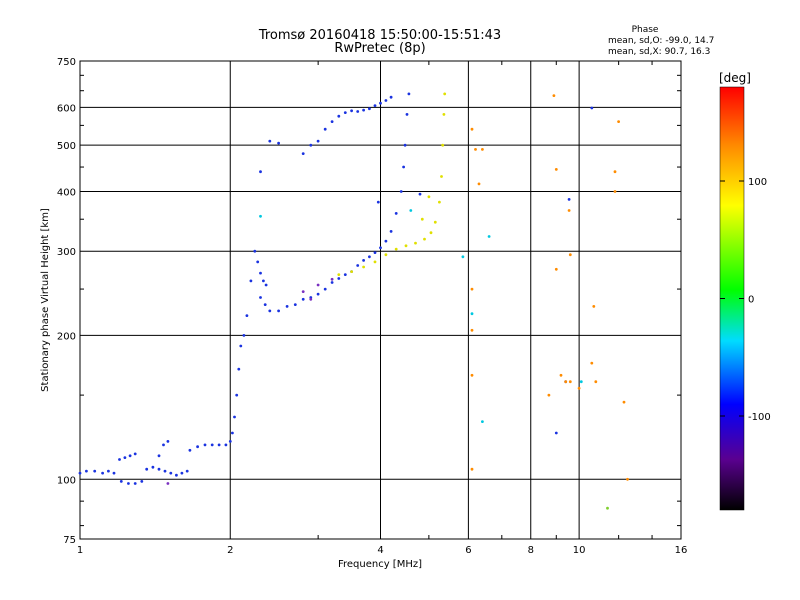 The width and height of the screenshot is (800, 600). Describe the element at coordinates (66, 336) in the screenshot. I see `y-tick-label: 200` at that location.